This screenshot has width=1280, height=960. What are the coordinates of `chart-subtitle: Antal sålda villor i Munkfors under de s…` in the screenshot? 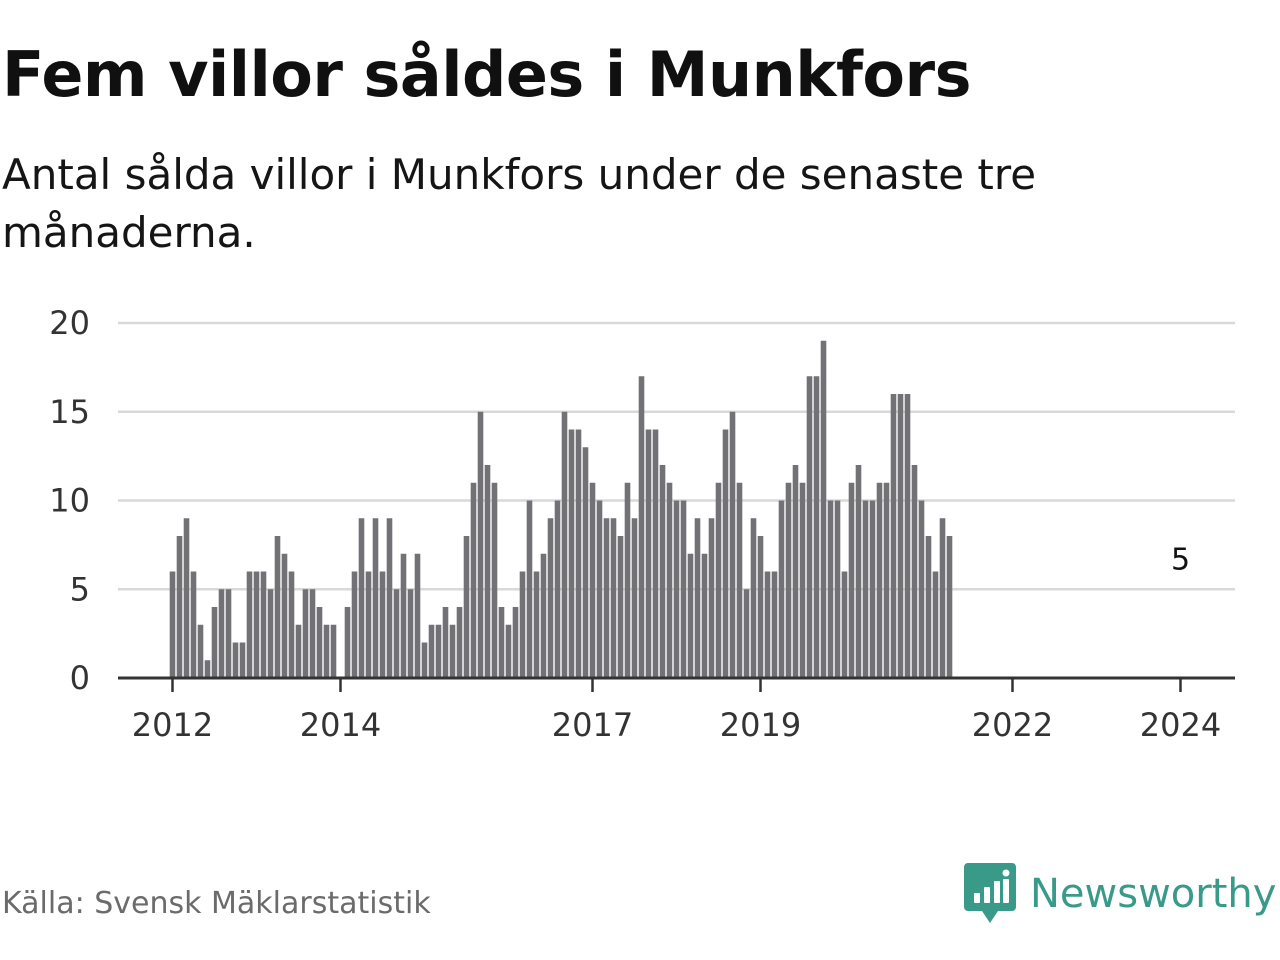 It's located at (519, 203).